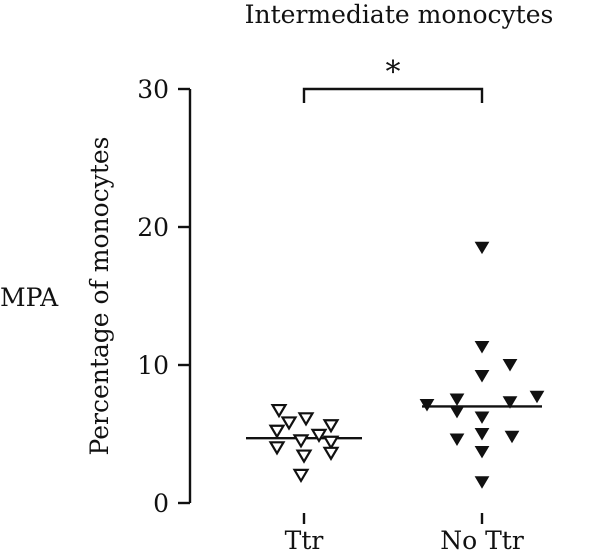 Image resolution: width=600 pixels, height=552 pixels. What do you see at coordinates (161, 503) in the screenshot?
I see `y-tick-label: 0` at bounding box center [161, 503].